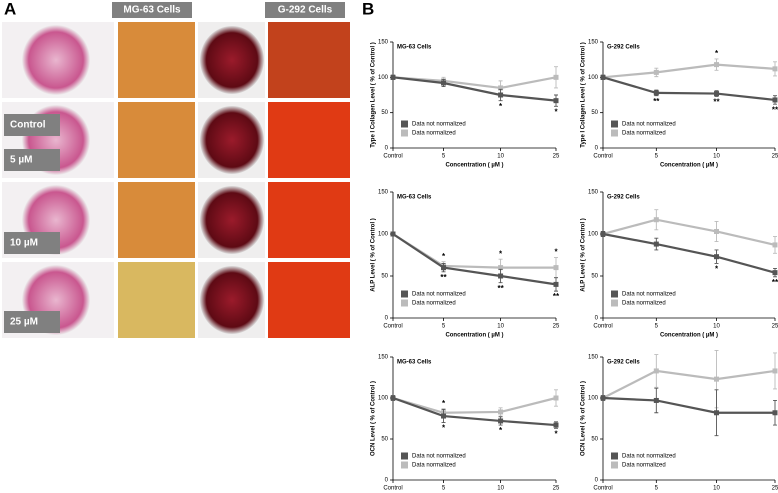  I want to click on chart-title: G-292 Cells, so click(623, 48).